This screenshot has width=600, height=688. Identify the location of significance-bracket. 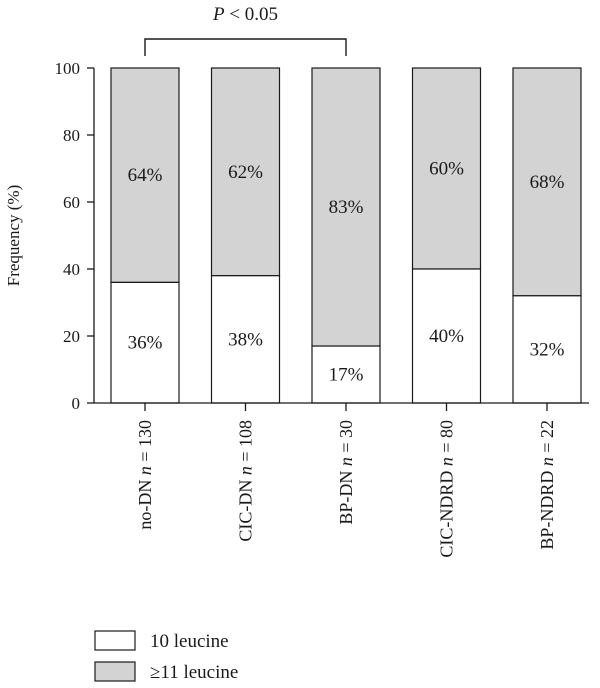
(245, 47).